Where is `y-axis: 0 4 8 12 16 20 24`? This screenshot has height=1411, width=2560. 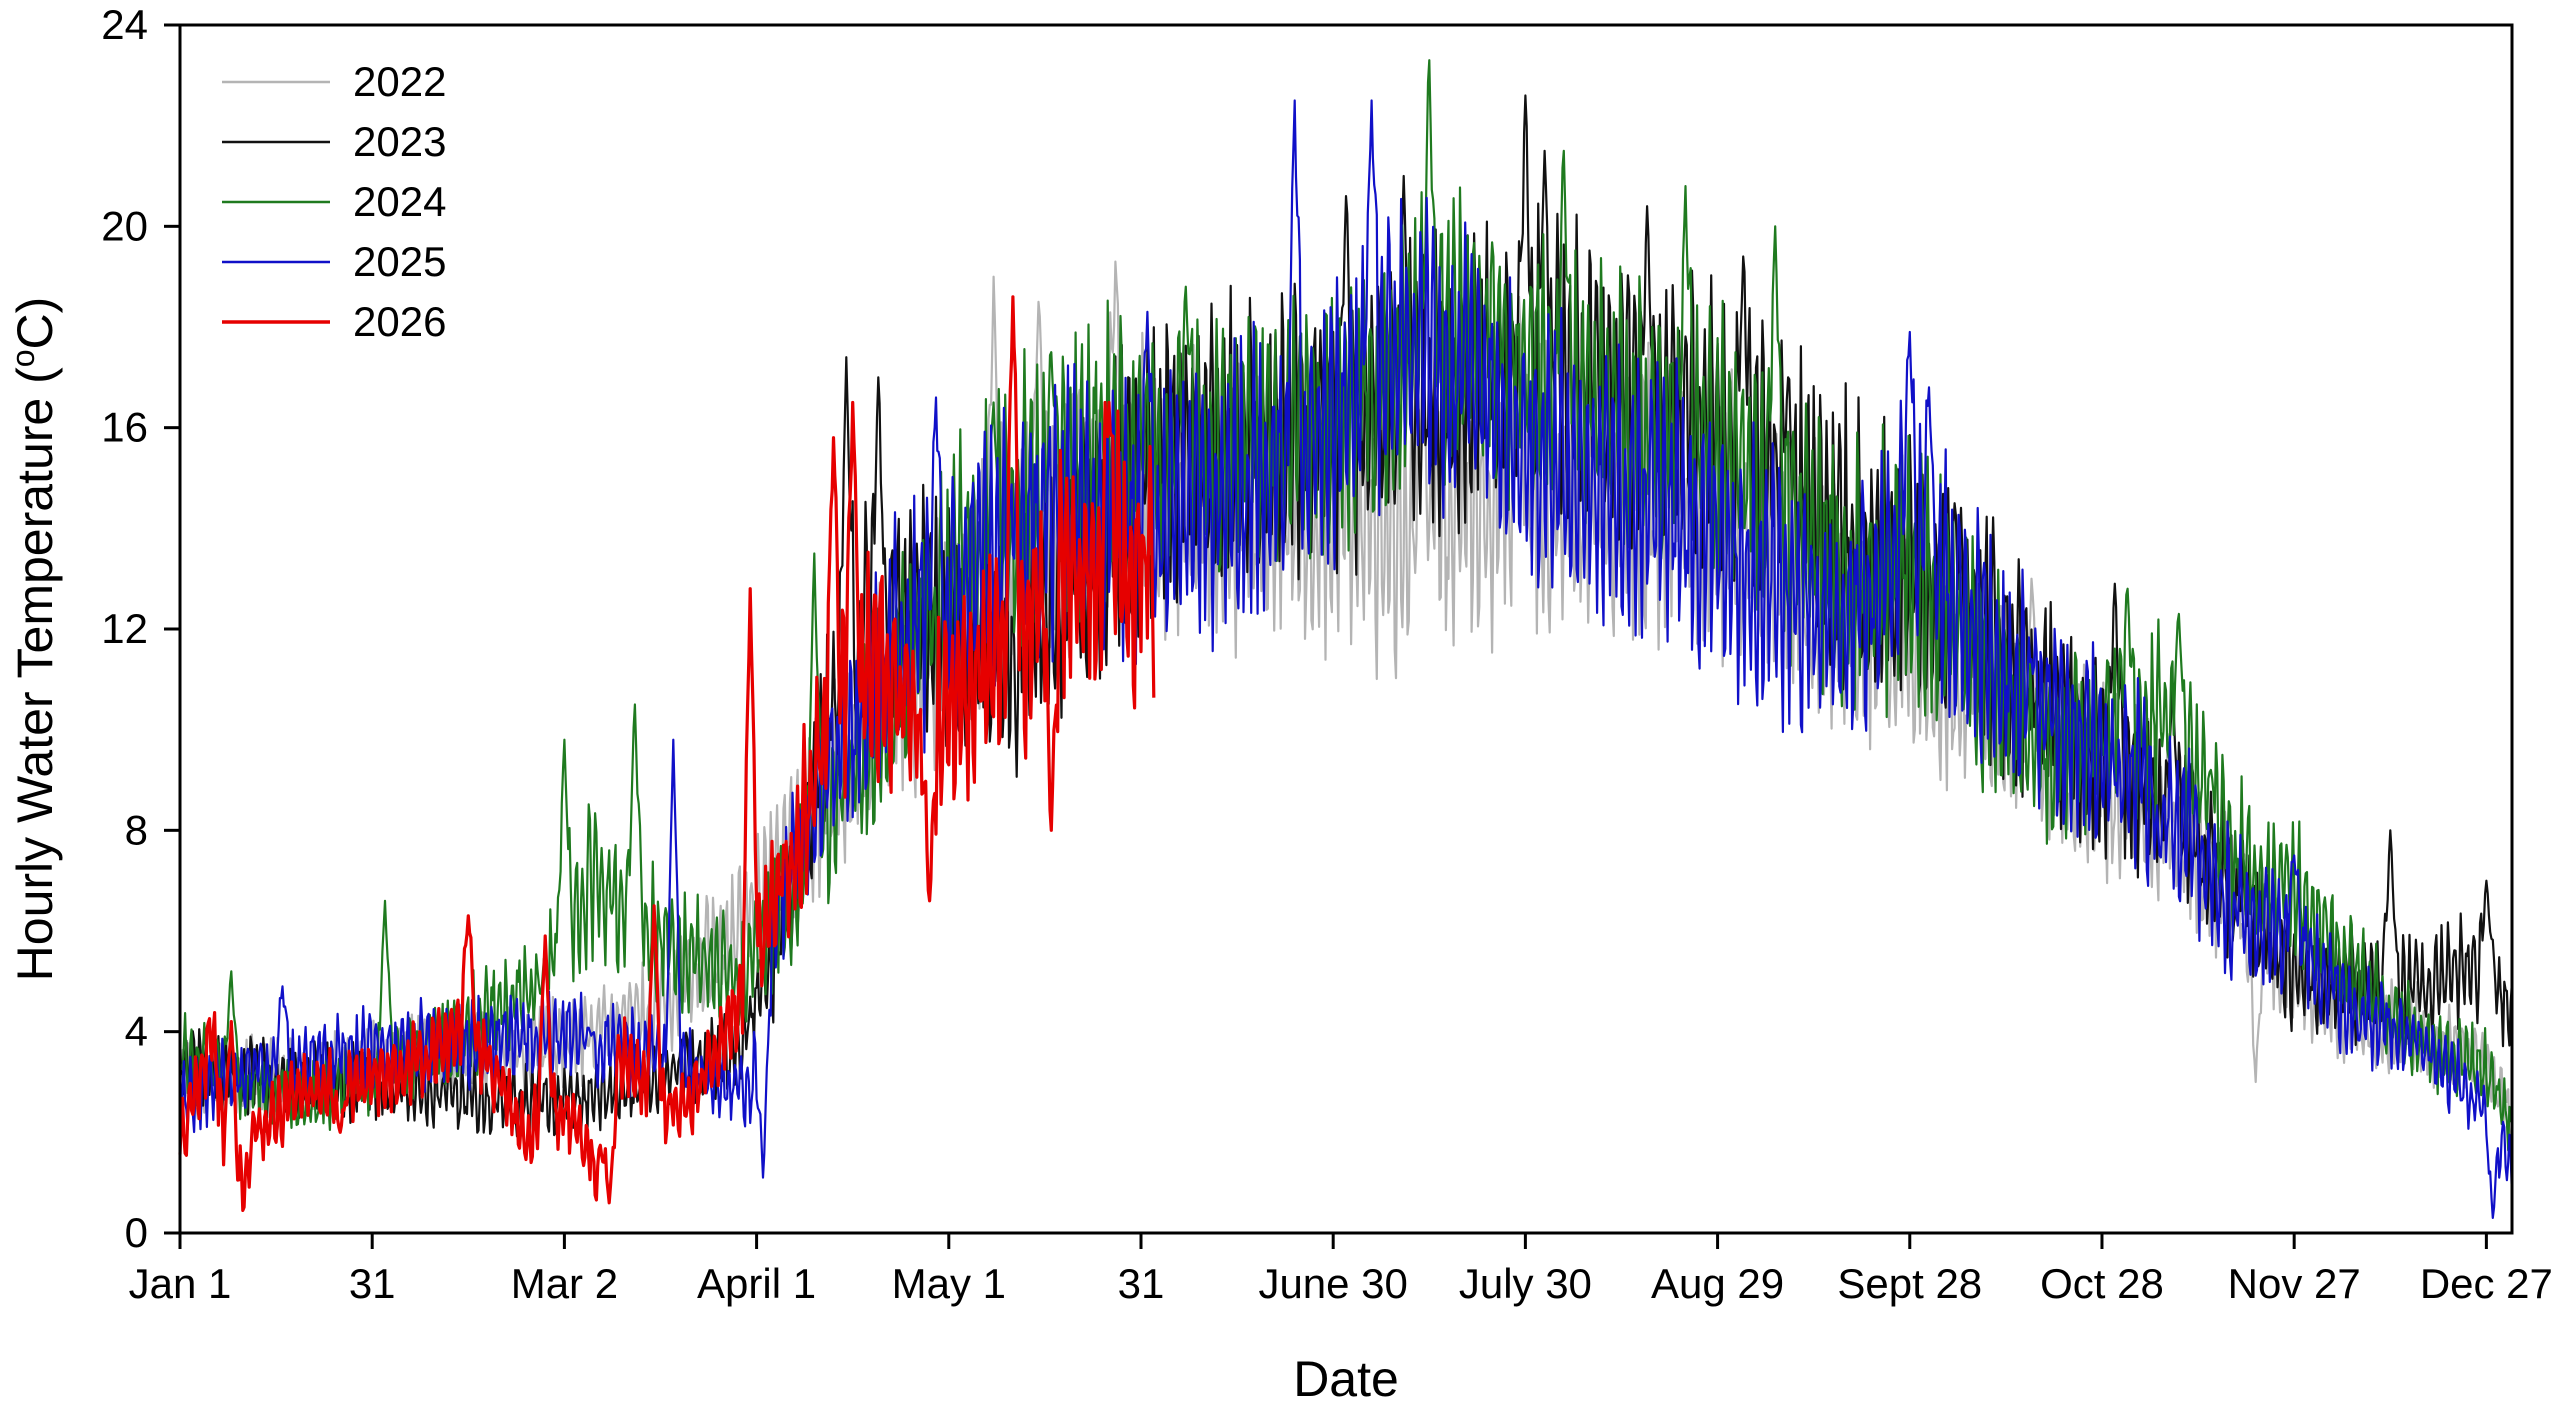
y-axis: 0 4 8 12 16 20 24 is located at coordinates (140, 628).